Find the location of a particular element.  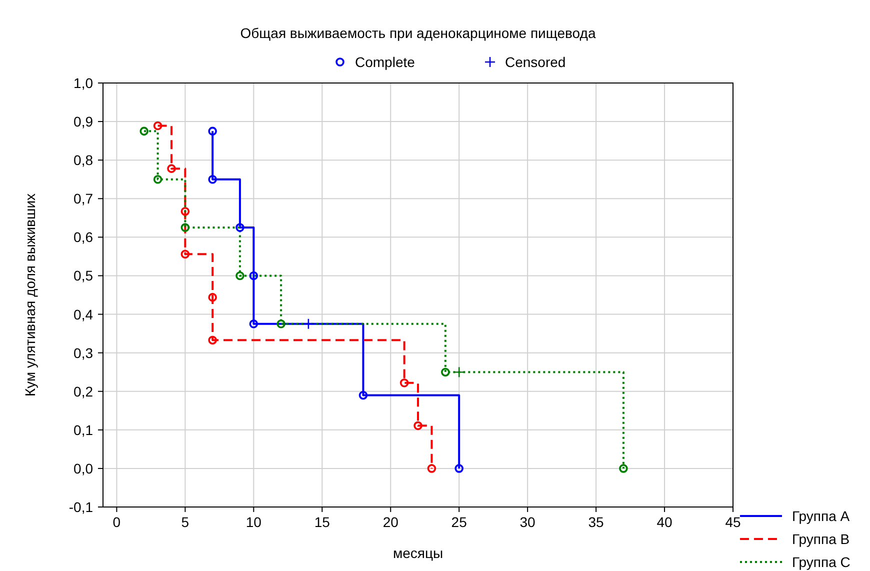

legend-label: Censored is located at coordinates (535, 62).